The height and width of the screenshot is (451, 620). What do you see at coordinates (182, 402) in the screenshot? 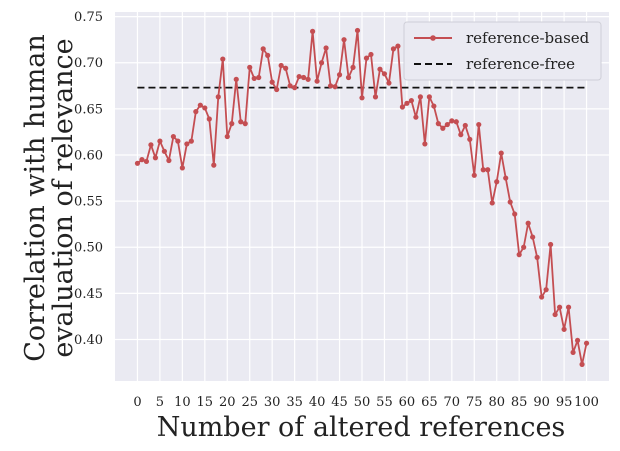
I see `x-tick-label: 10` at bounding box center [182, 402].